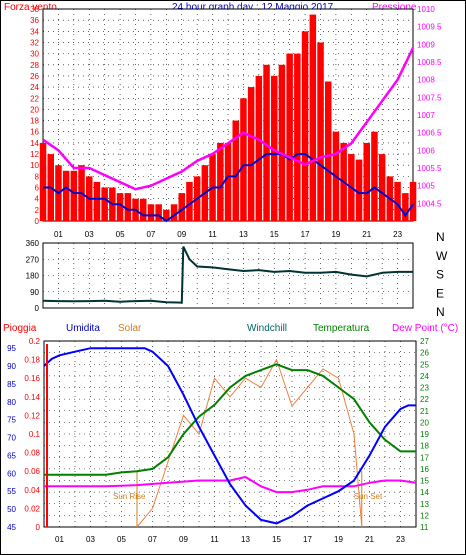 Image resolution: width=466 pixels, height=555 pixels. What do you see at coordinates (34, 54) in the screenshot?
I see `wind-tick: 30` at bounding box center [34, 54].